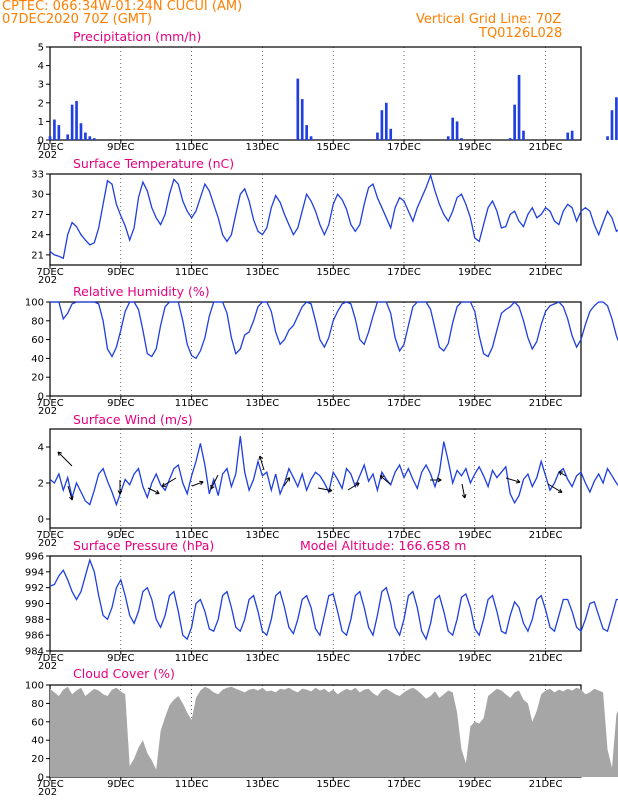 The width and height of the screenshot is (618, 800). Describe the element at coordinates (141, 291) in the screenshot. I see `humidity-title: Relative Humidity (%)` at that location.